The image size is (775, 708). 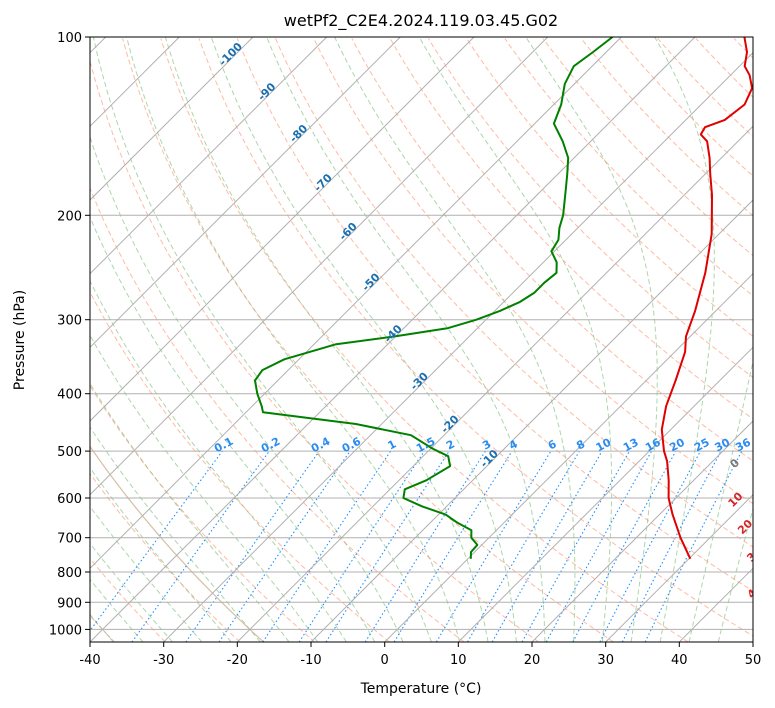 I want to click on y-tick-label: 200, so click(x=69, y=216).